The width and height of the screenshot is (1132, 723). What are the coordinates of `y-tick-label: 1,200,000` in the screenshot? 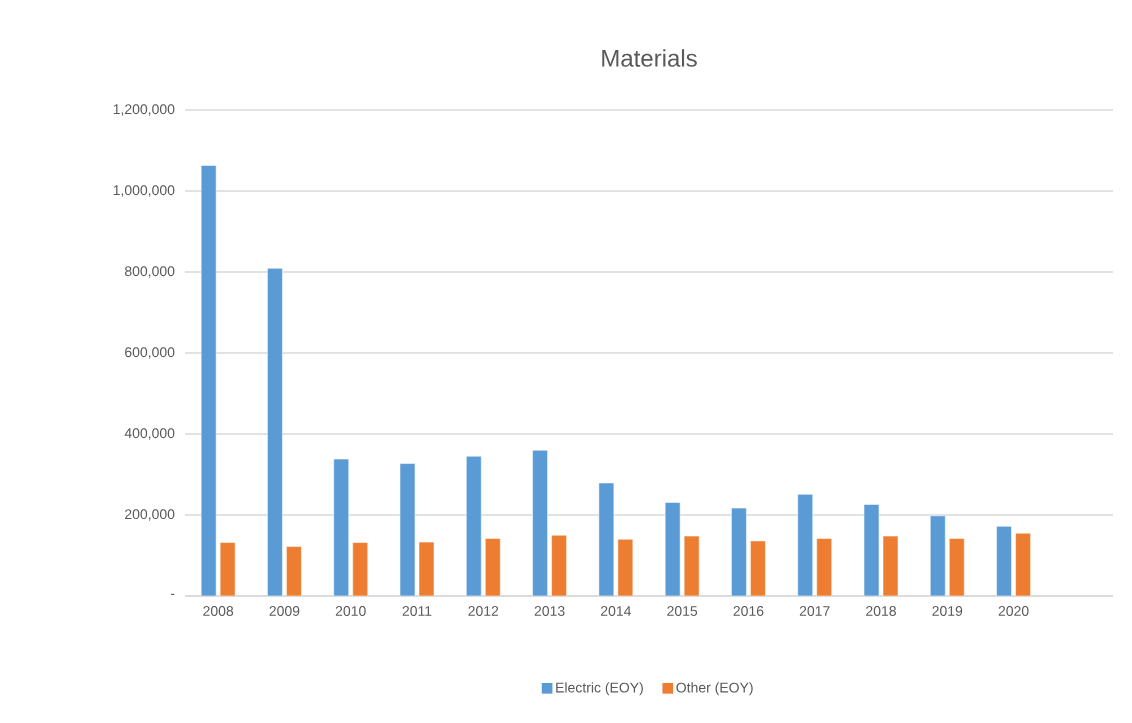 It's located at (144, 110).